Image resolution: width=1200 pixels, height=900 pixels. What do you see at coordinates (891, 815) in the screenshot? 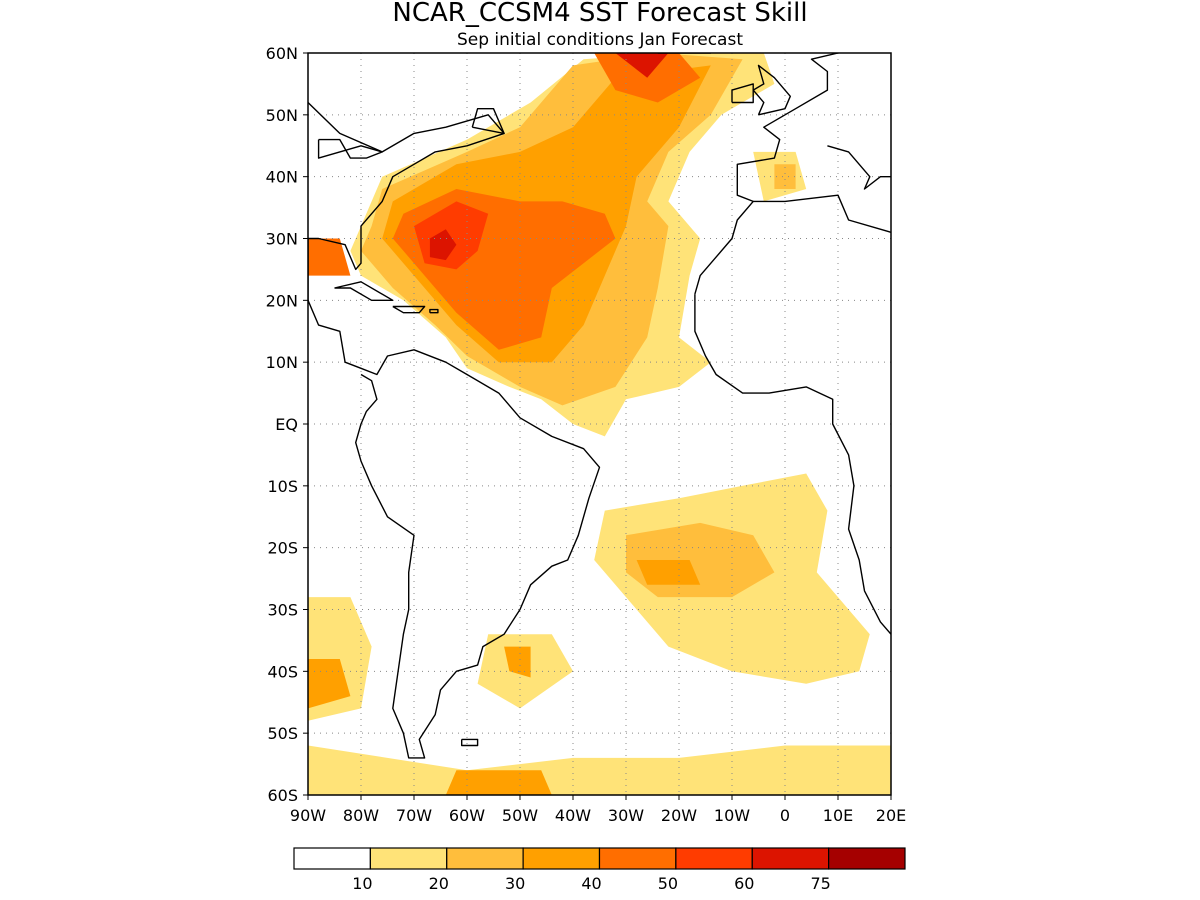
I see `lon-tick-label: 20E` at bounding box center [891, 815].